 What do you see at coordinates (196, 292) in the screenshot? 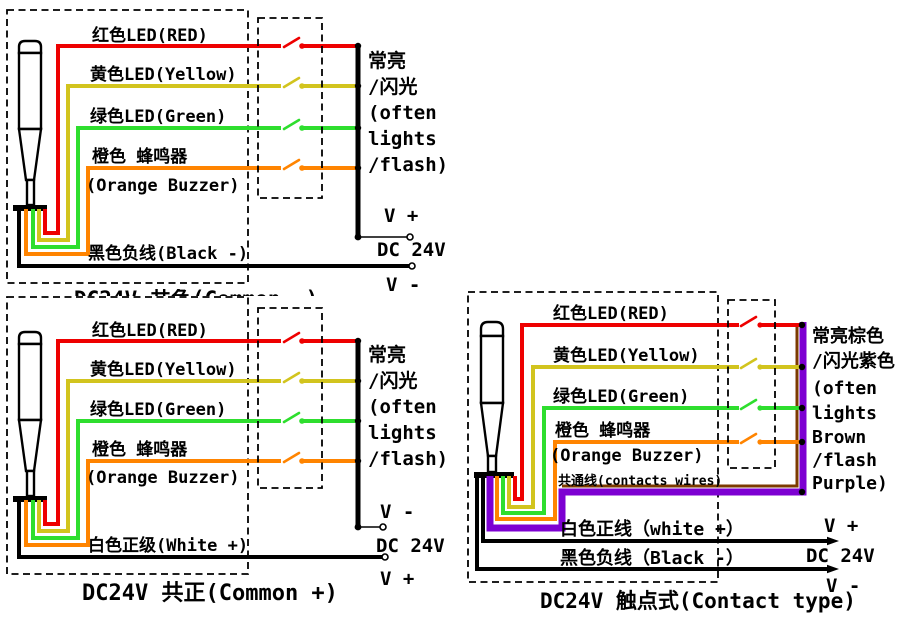
I see `panel-caption-clipped: DC24V 共负(Common -)` at bounding box center [196, 292].